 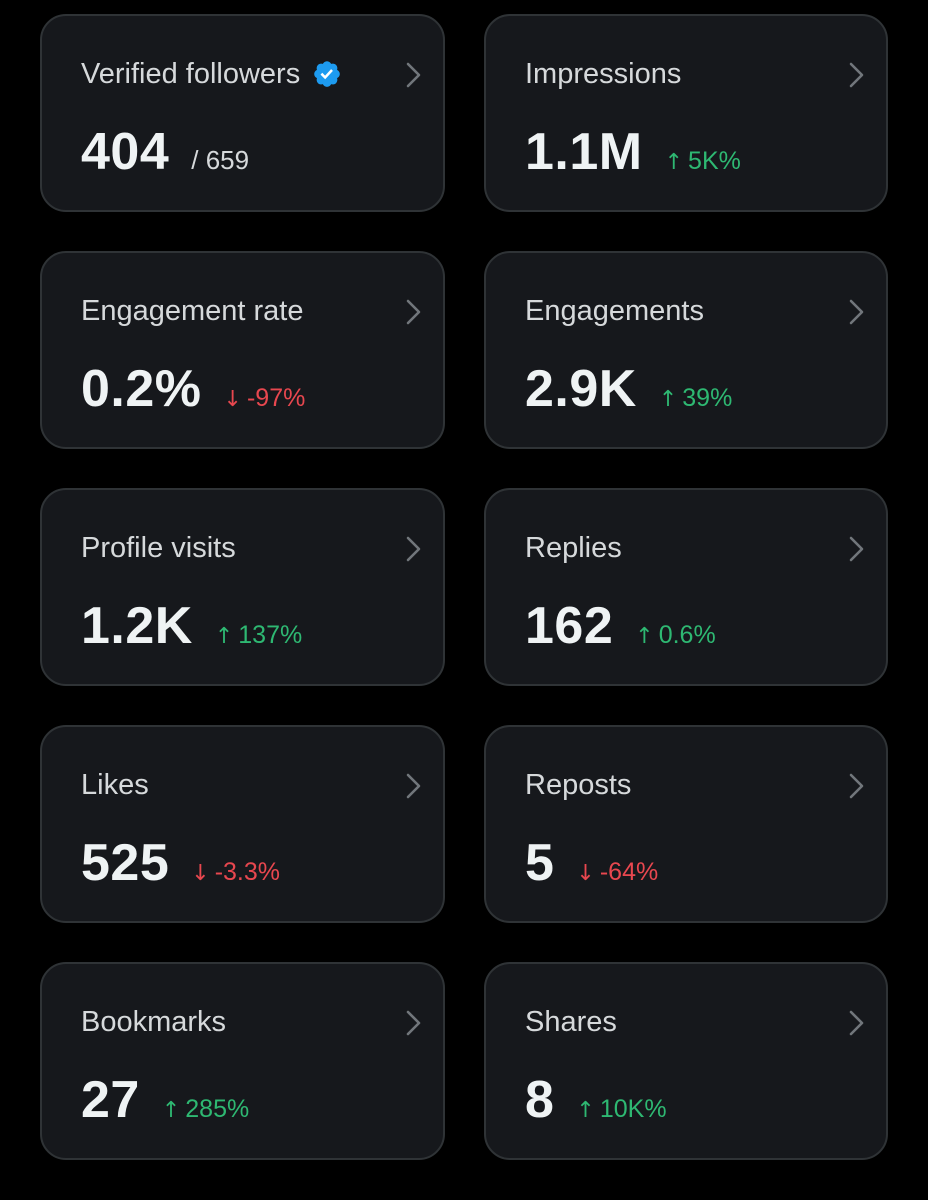 I want to click on card-title: Impressions, so click(x=603, y=74).